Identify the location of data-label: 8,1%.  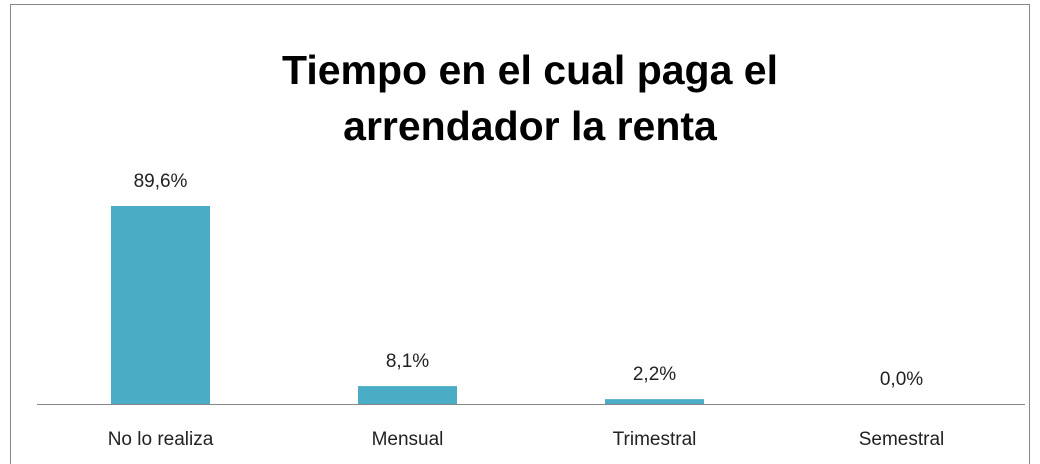
(407, 361).